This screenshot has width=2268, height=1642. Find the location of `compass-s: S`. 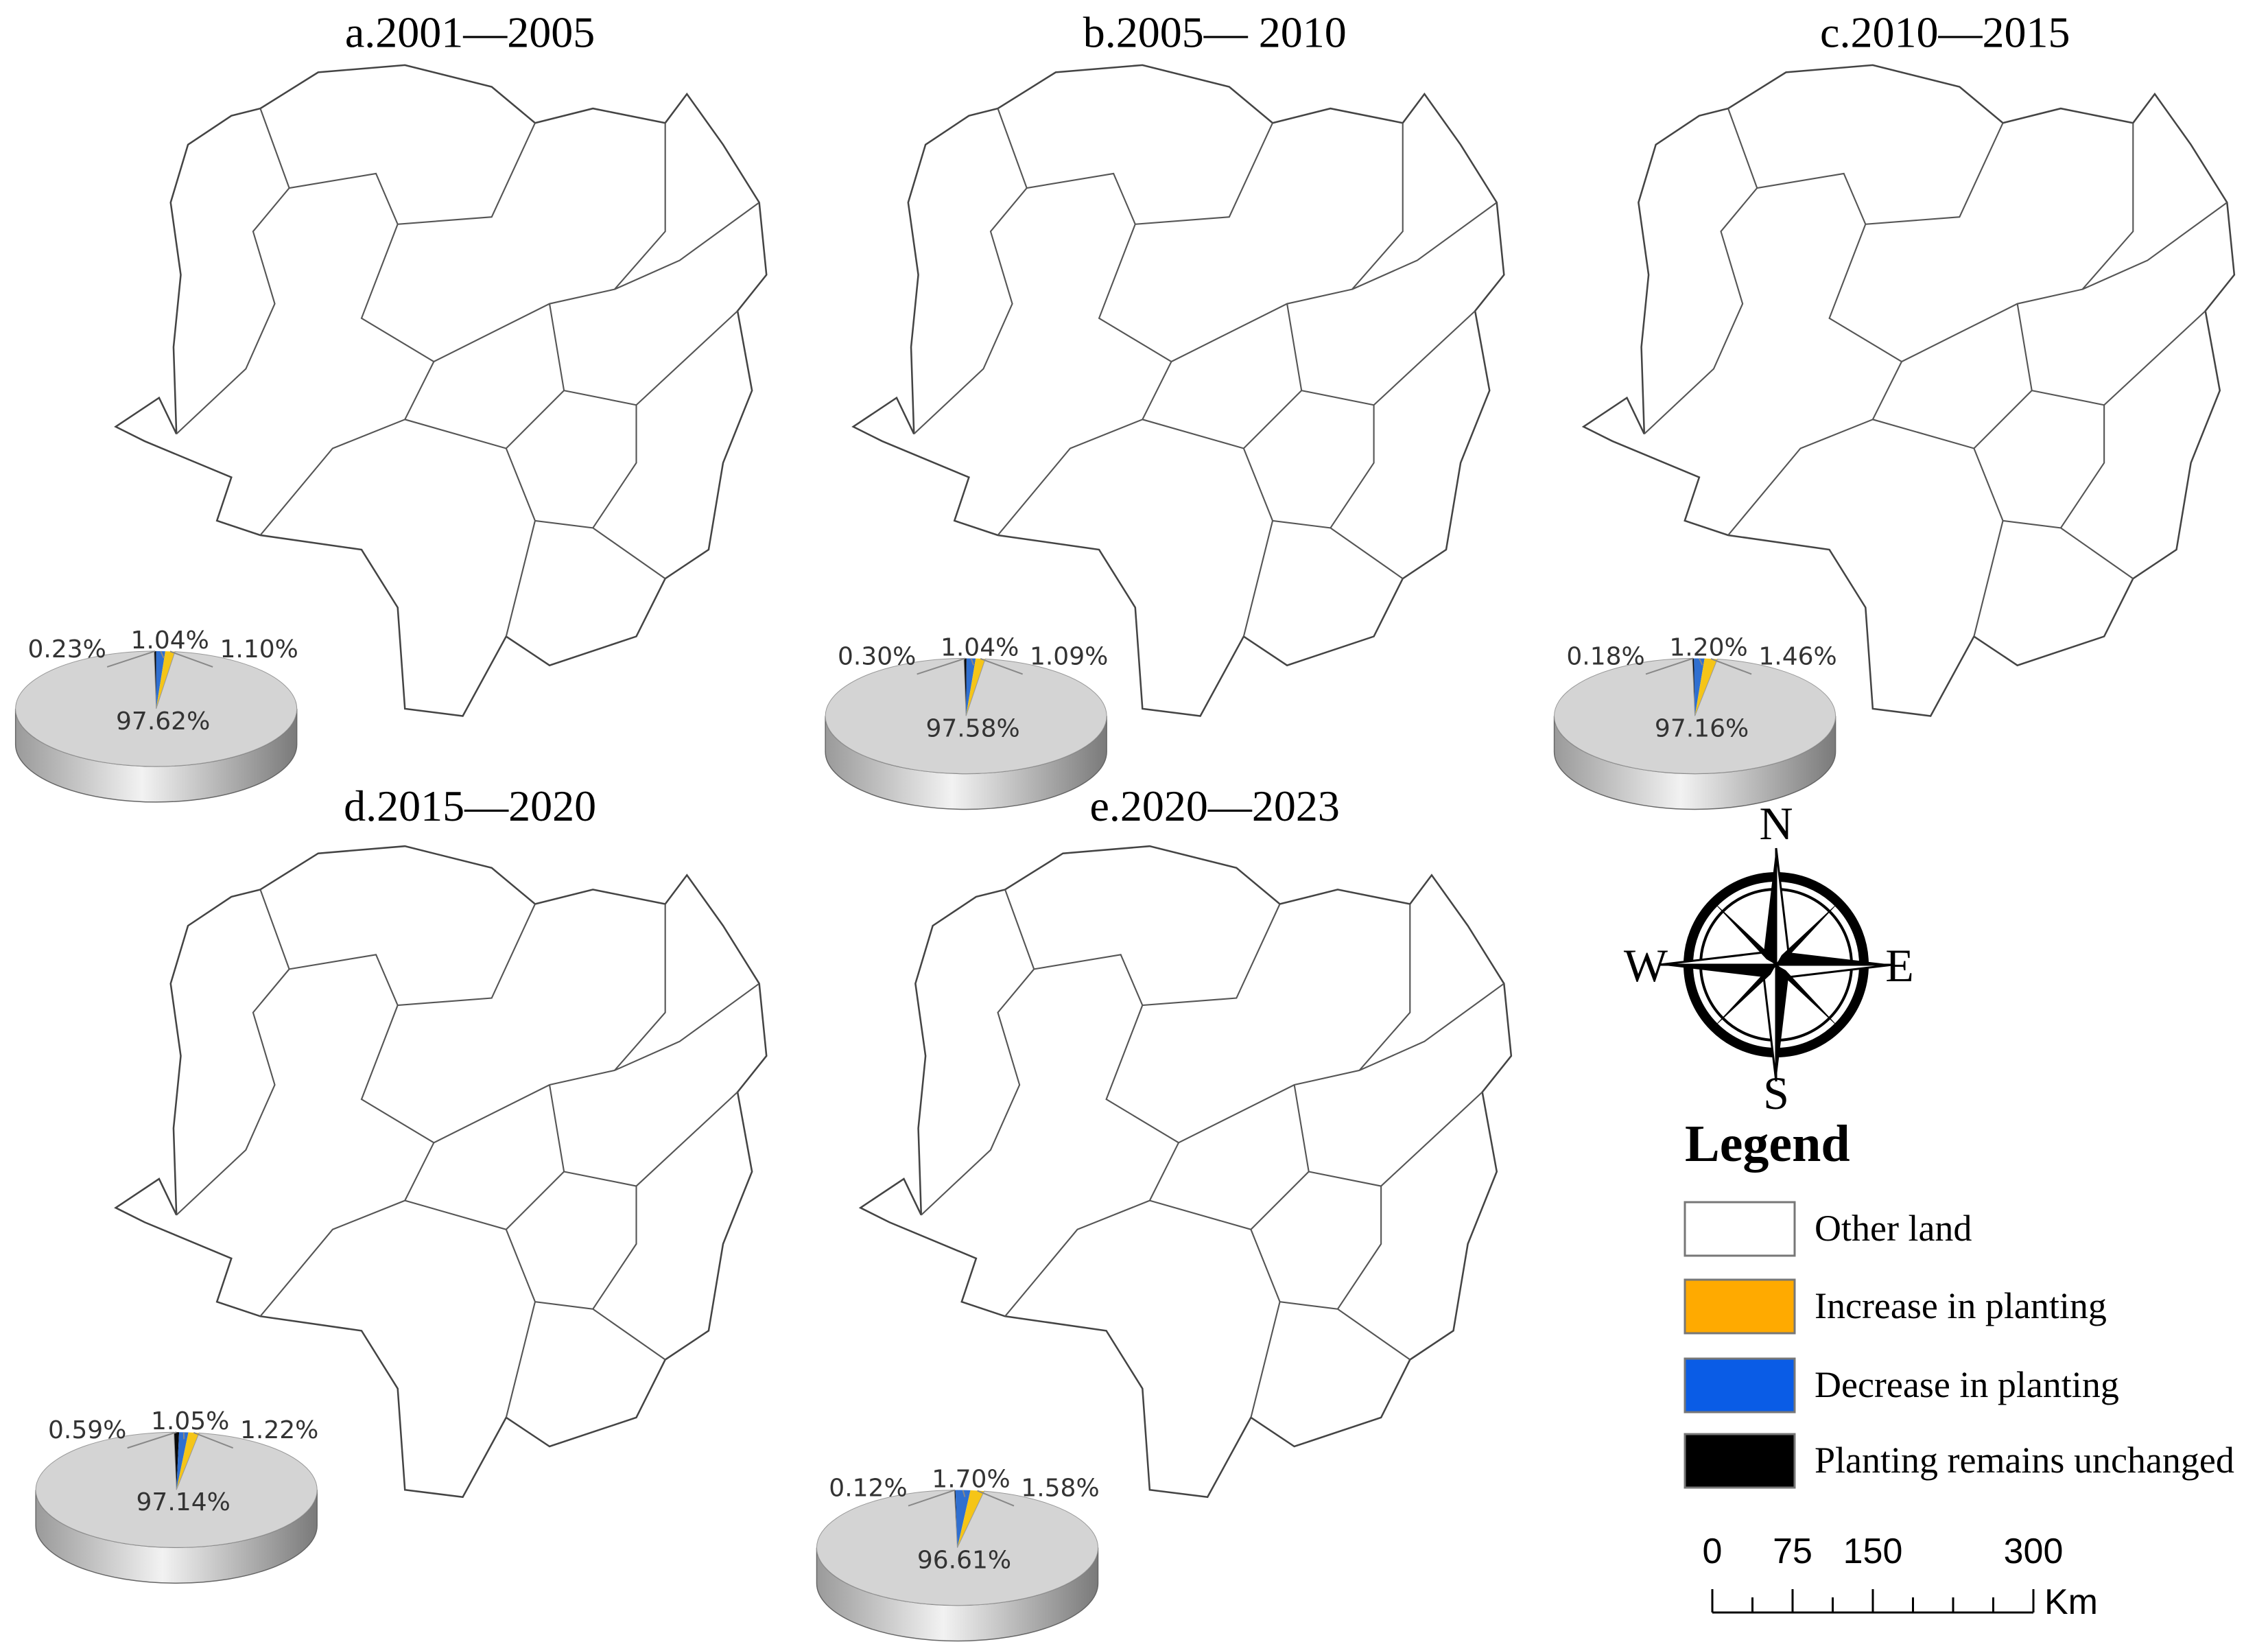

compass-s: S is located at coordinates (1776, 1093).